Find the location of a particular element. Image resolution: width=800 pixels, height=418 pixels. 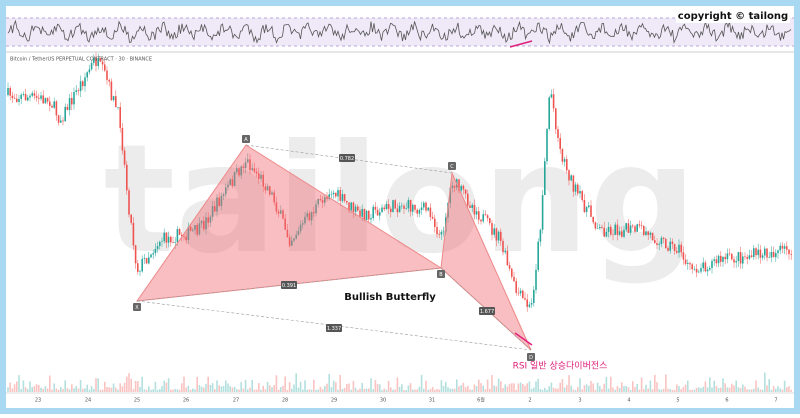

x-tick-label: 4 is located at coordinates (628, 401).